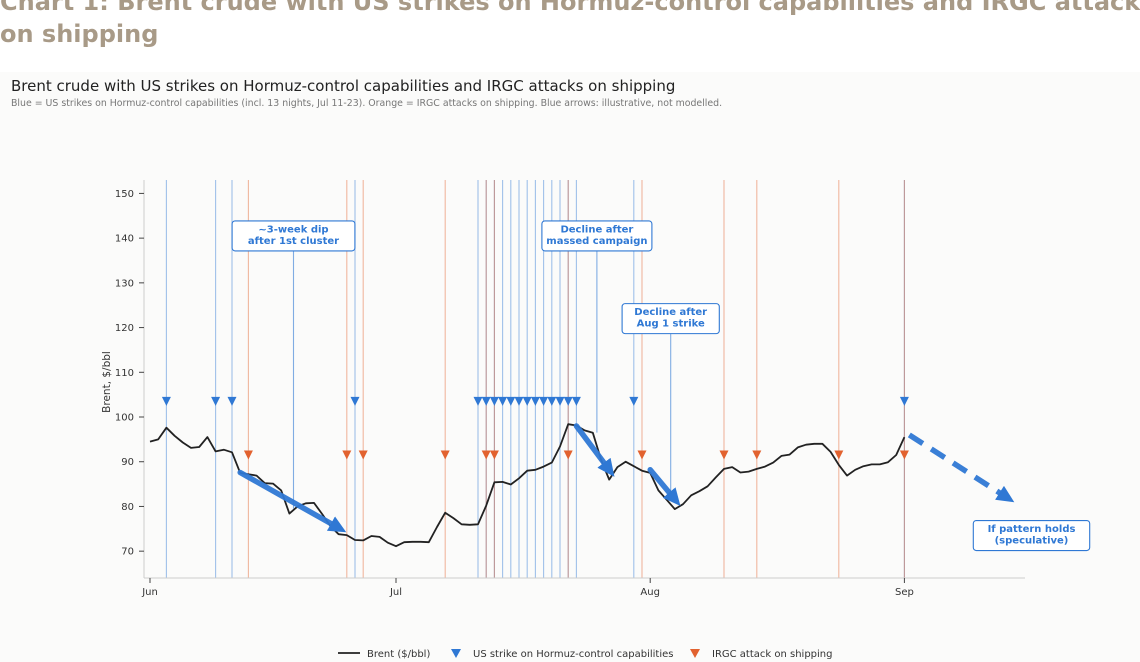  Describe the element at coordinates (124, 194) in the screenshot. I see `y-tick-label: 150` at that location.